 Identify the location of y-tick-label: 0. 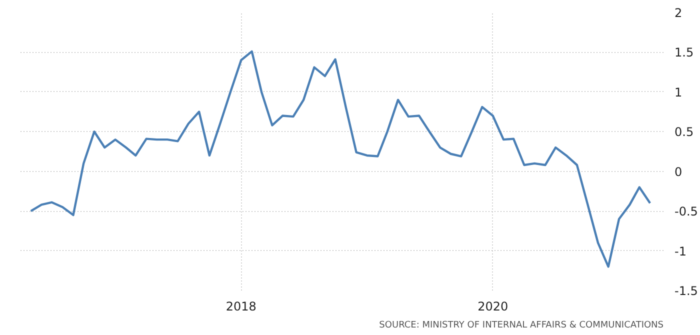
(678, 171).